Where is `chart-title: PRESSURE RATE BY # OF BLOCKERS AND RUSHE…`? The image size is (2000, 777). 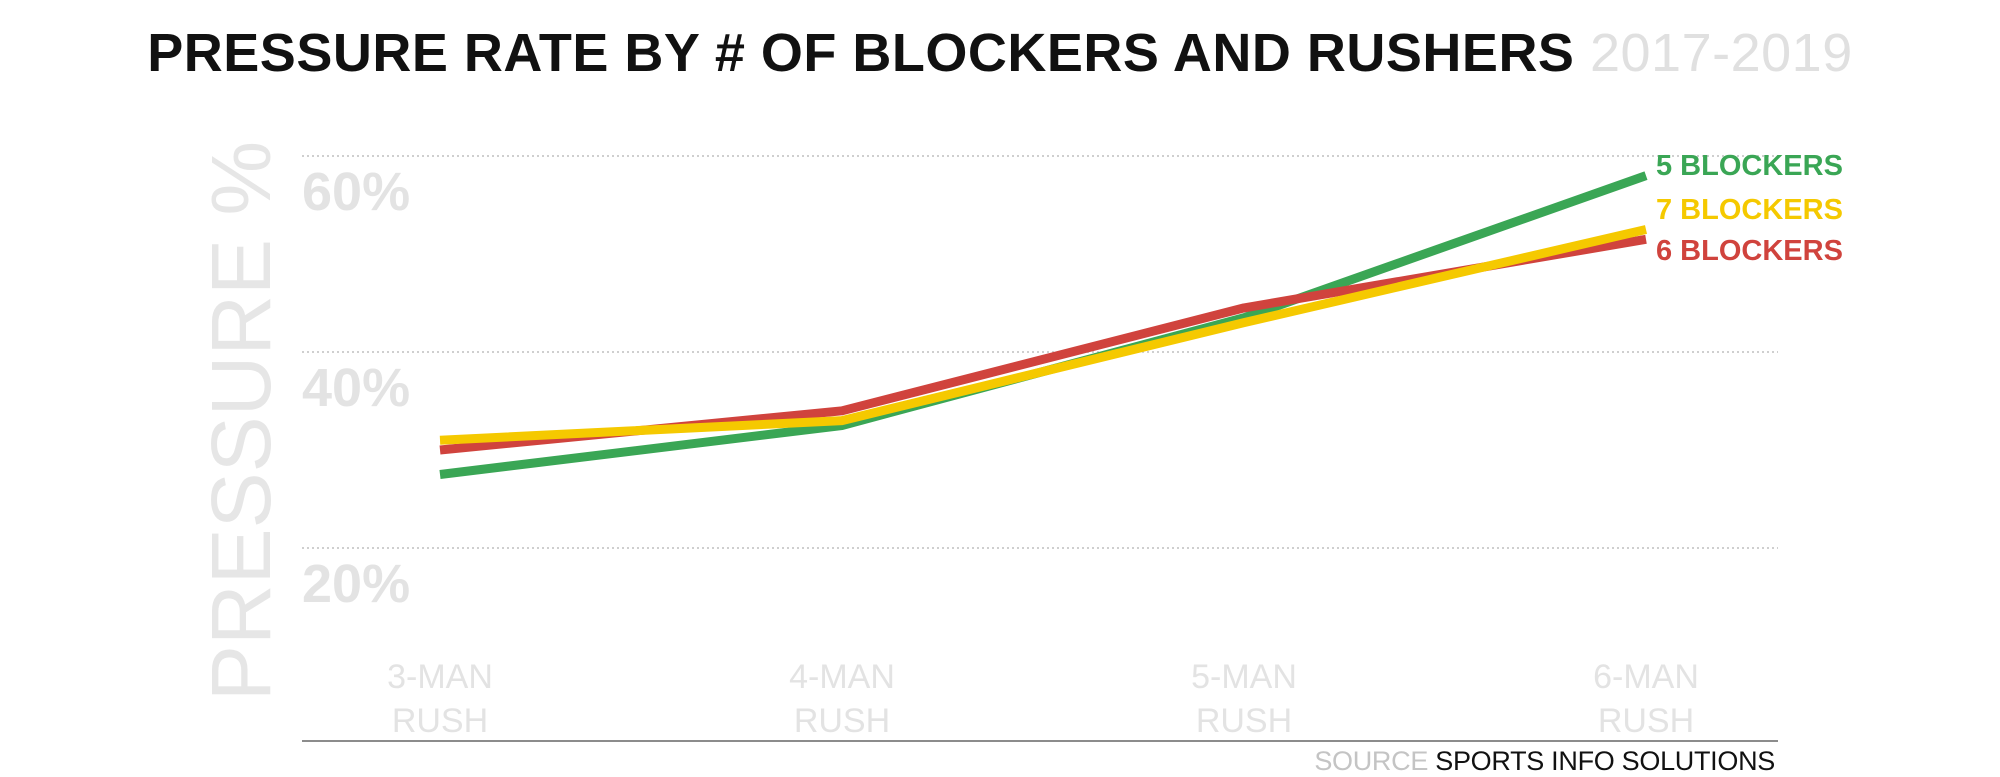 chart-title: PRESSURE RATE BY # OF BLOCKERS AND RUSHE… is located at coordinates (1000, 53).